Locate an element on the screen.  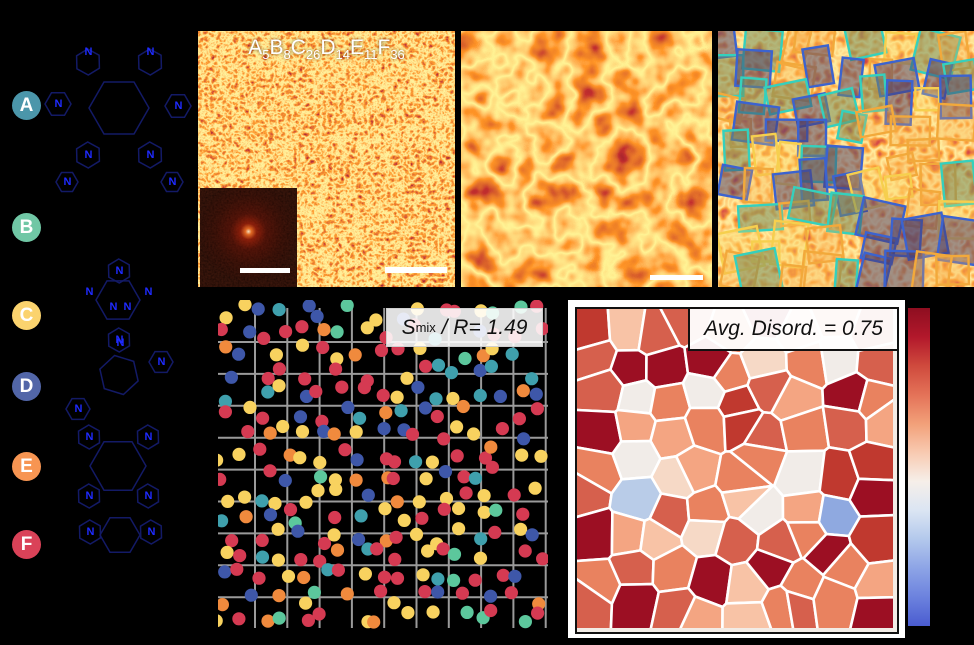
smix-symbol: S is located at coordinates (408, 327).